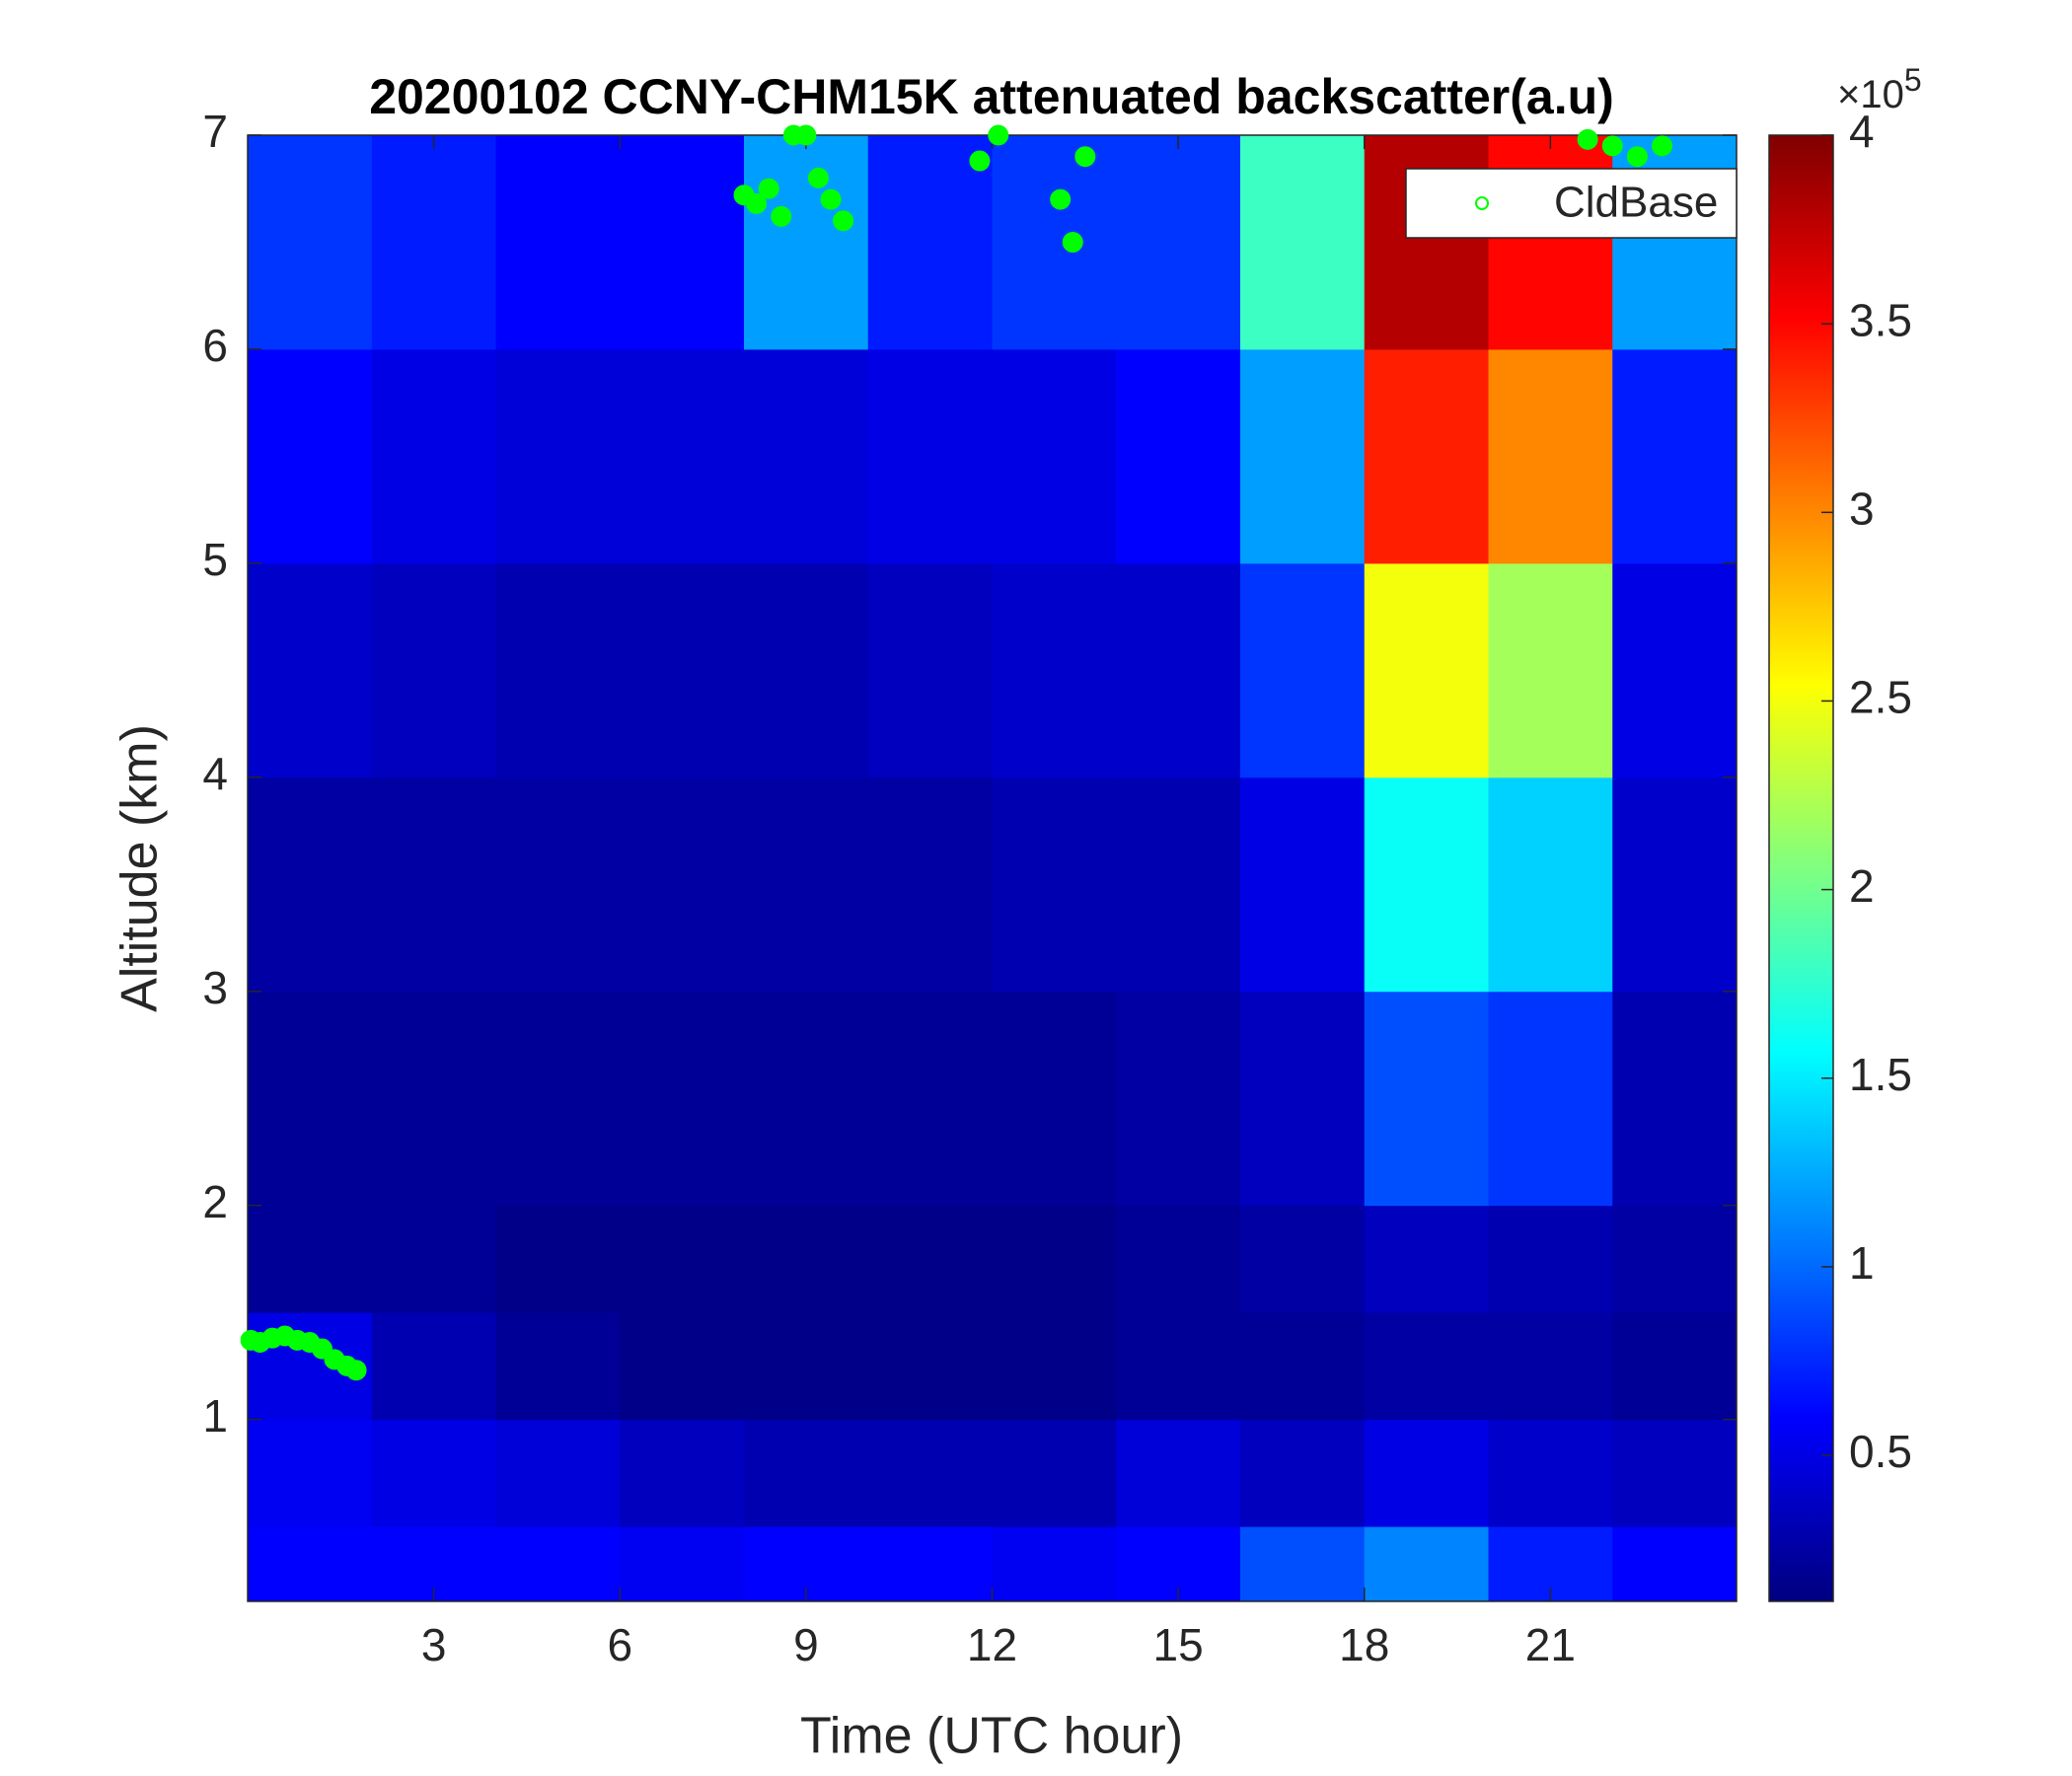 The width and height of the screenshot is (2072, 1776). I want to click on colorbar-tick-label: 4, so click(1862, 131).